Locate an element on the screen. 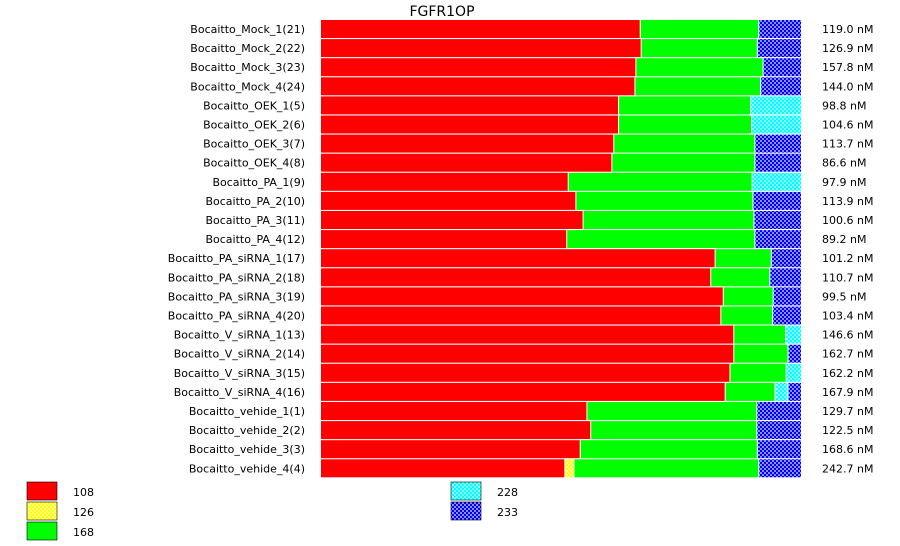 This screenshot has height=546, width=900. row-label: Bocaitto_PA_siRNA_3(19) is located at coordinates (236, 296).